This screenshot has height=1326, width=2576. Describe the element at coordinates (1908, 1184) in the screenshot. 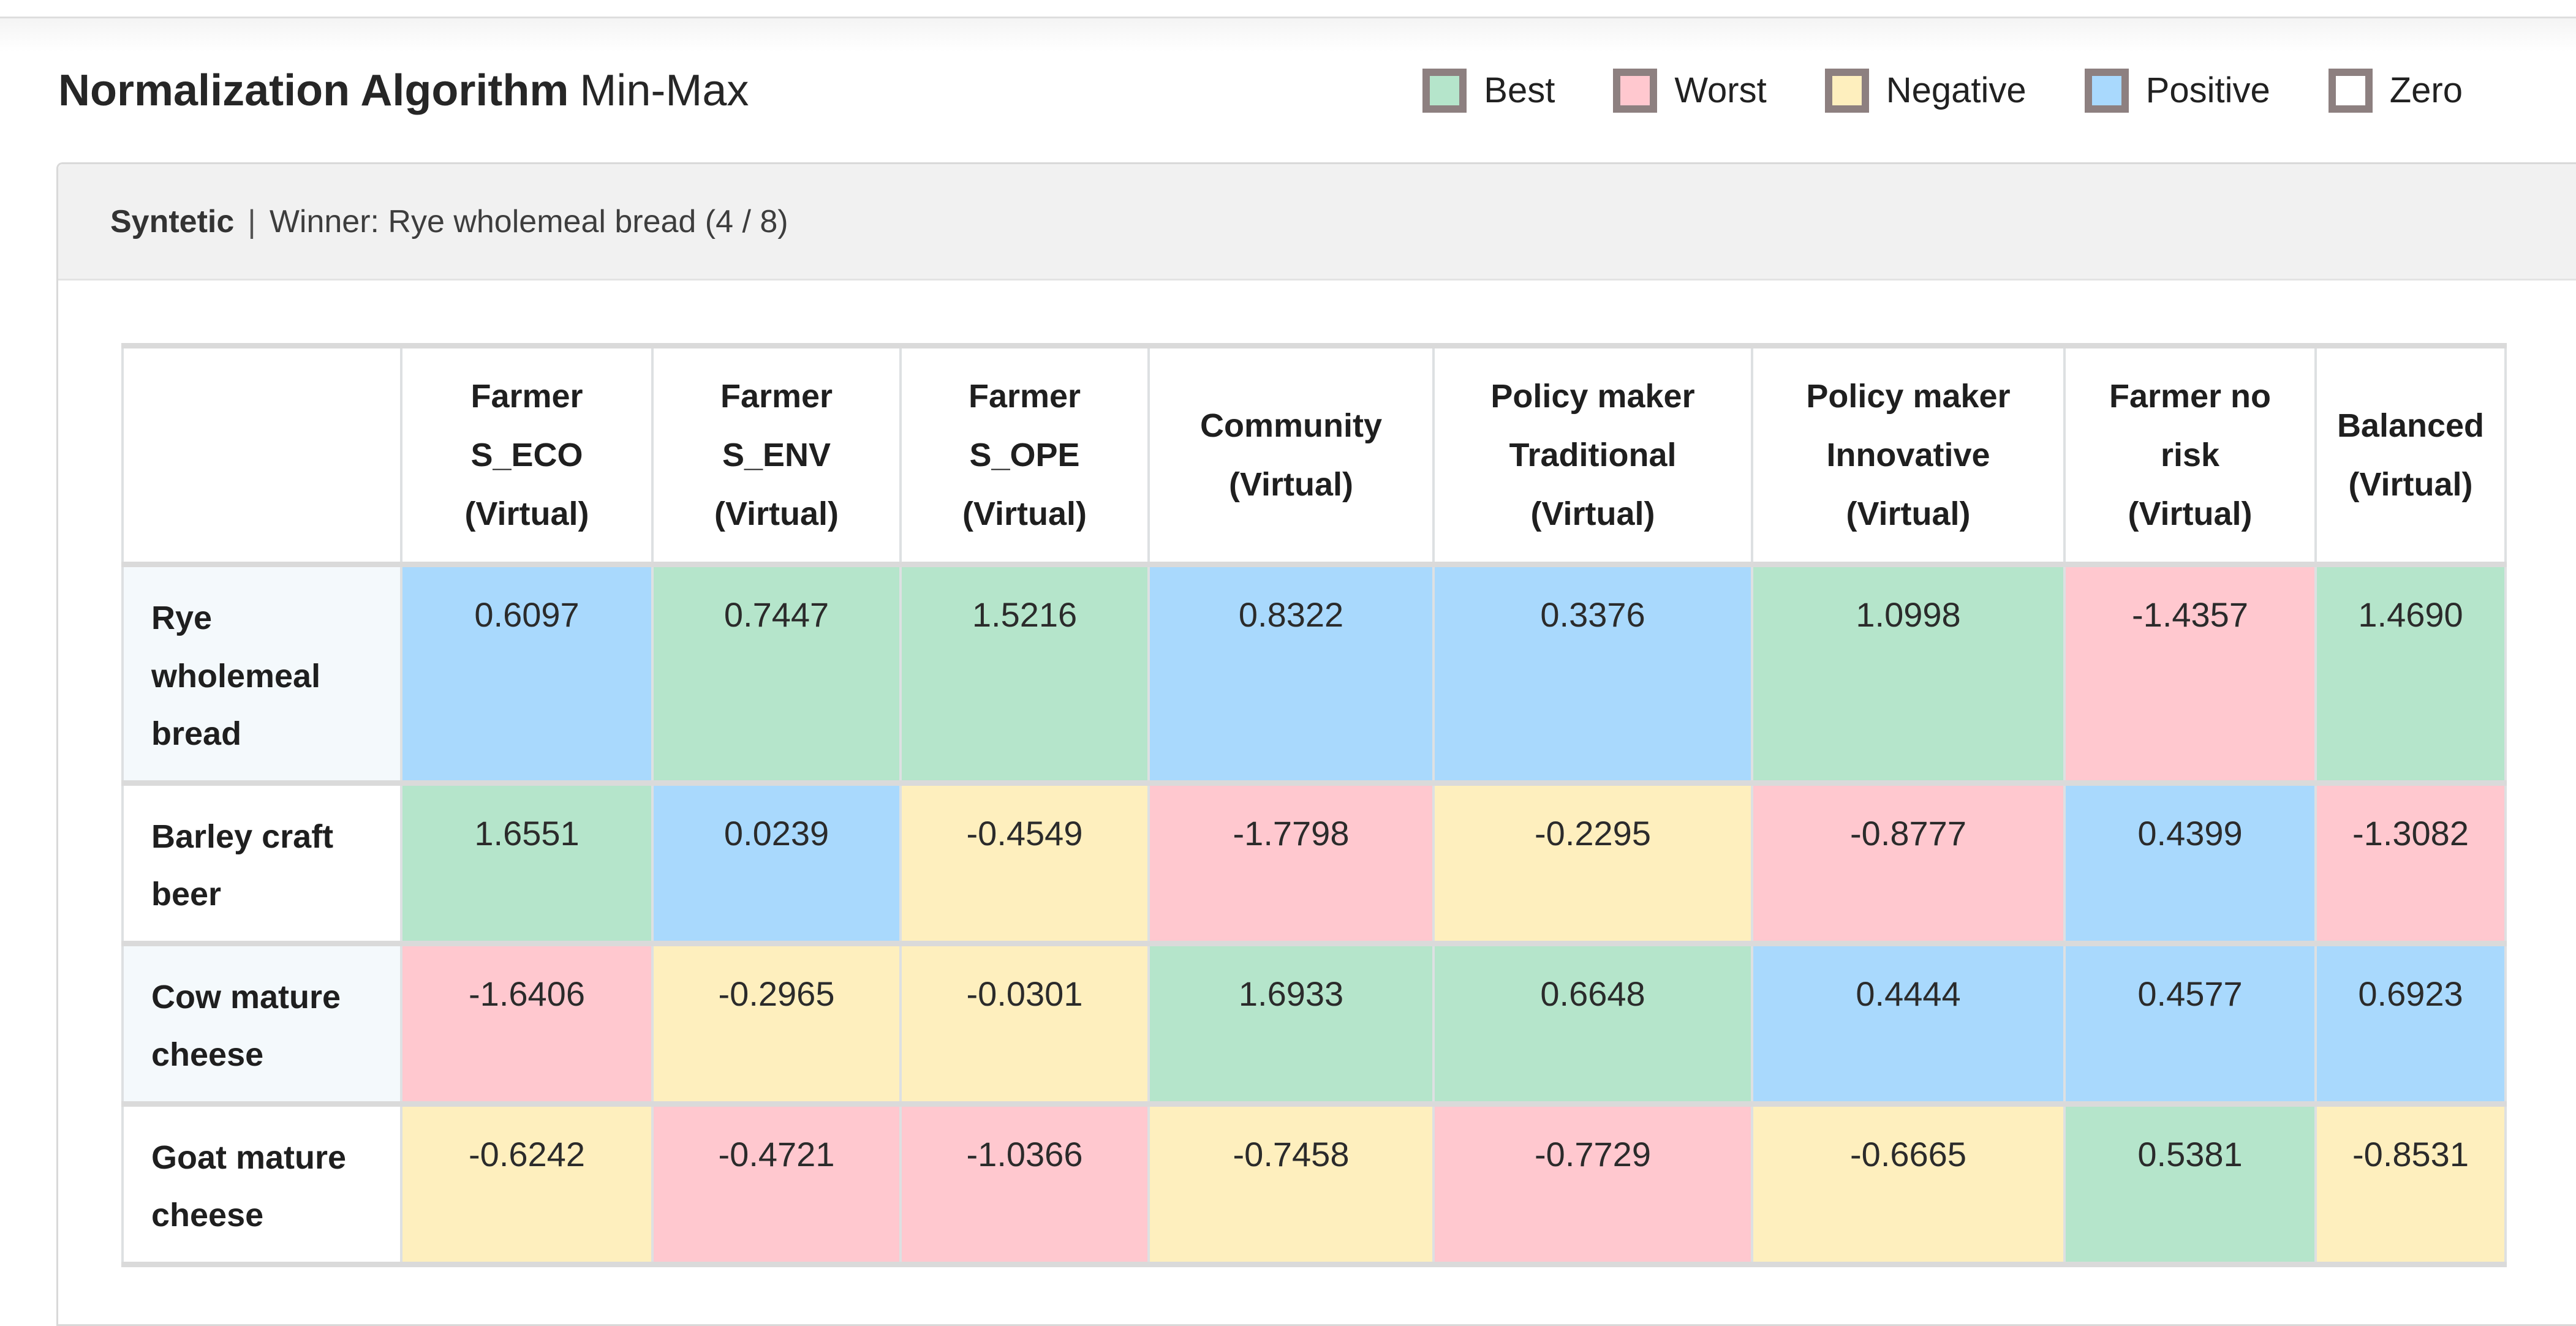

I see `value-cell: -0.6665` at that location.